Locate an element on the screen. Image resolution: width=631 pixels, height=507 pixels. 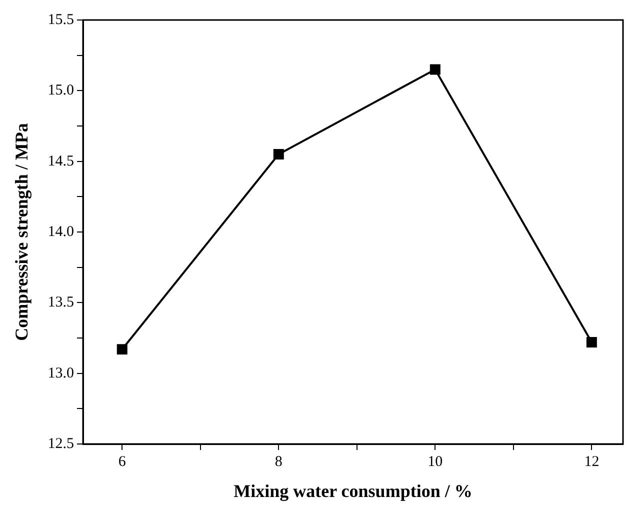
y-axis-title: Compressive strength / MPa is located at coordinates (21, 232).